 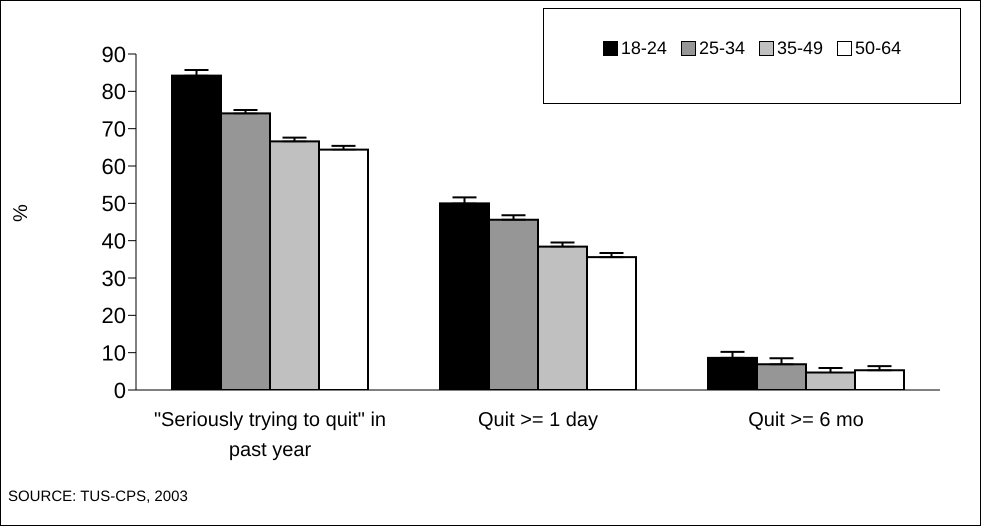 What do you see at coordinates (721, 48) in the screenshot?
I see `legend-label: 25-34` at bounding box center [721, 48].